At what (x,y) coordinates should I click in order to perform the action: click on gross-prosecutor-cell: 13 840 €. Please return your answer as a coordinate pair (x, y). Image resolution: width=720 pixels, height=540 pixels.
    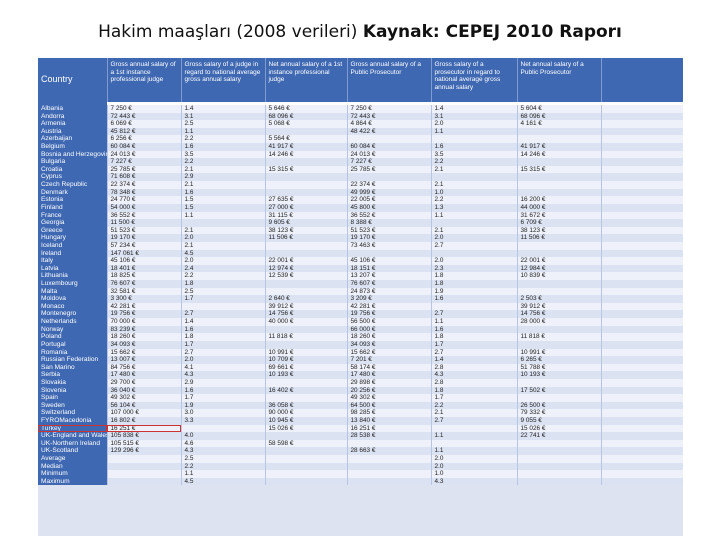
    Looking at the image, I should click on (389, 420).